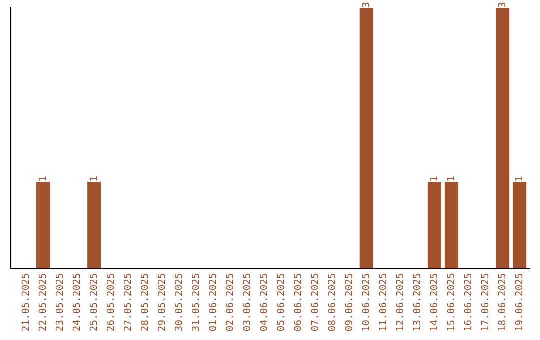  What do you see at coordinates (298, 303) in the screenshot?
I see `x-tick-label: 06.06.2025` at bounding box center [298, 303].